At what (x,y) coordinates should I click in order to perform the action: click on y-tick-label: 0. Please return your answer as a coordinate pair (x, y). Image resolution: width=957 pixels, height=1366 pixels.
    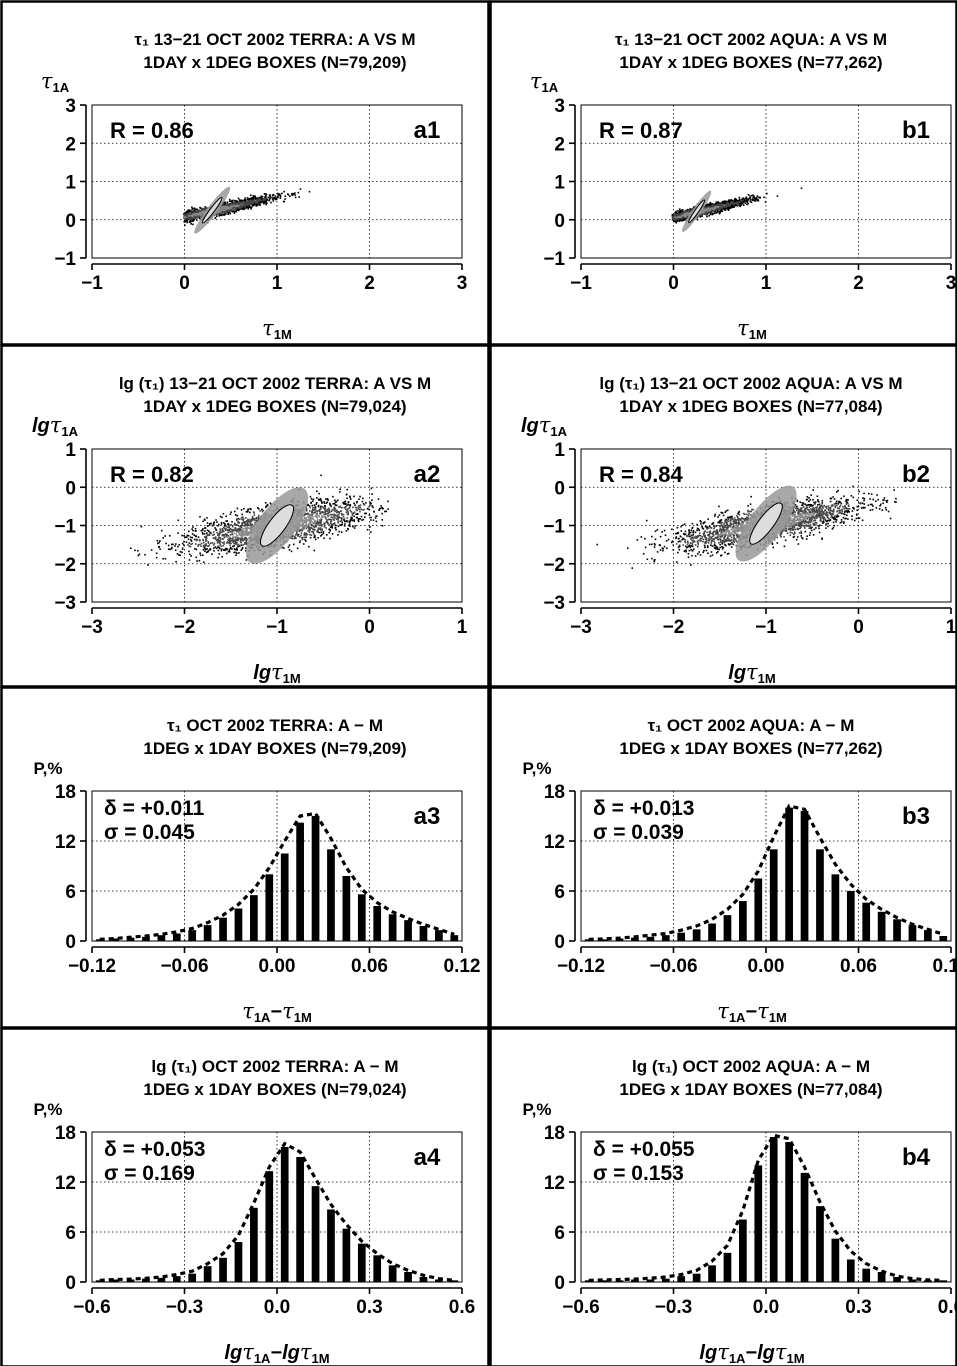
    Looking at the image, I should click on (70, 221).